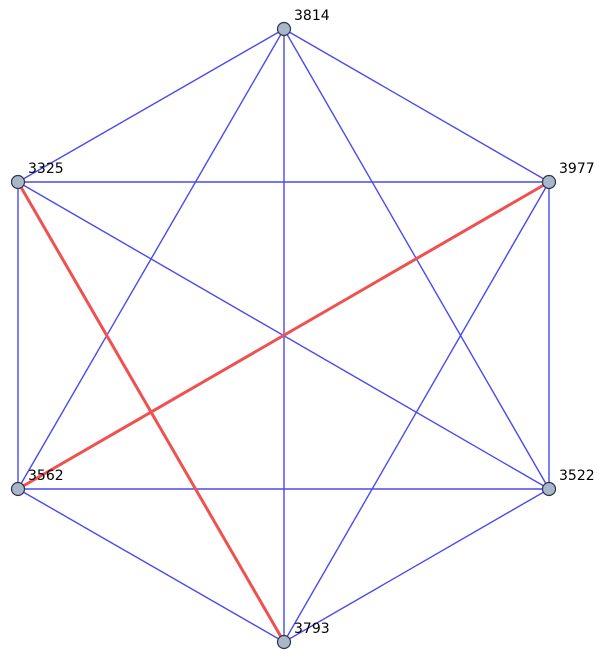 The width and height of the screenshot is (600, 660). I want to click on node-label-3793: 3793, so click(312, 629).